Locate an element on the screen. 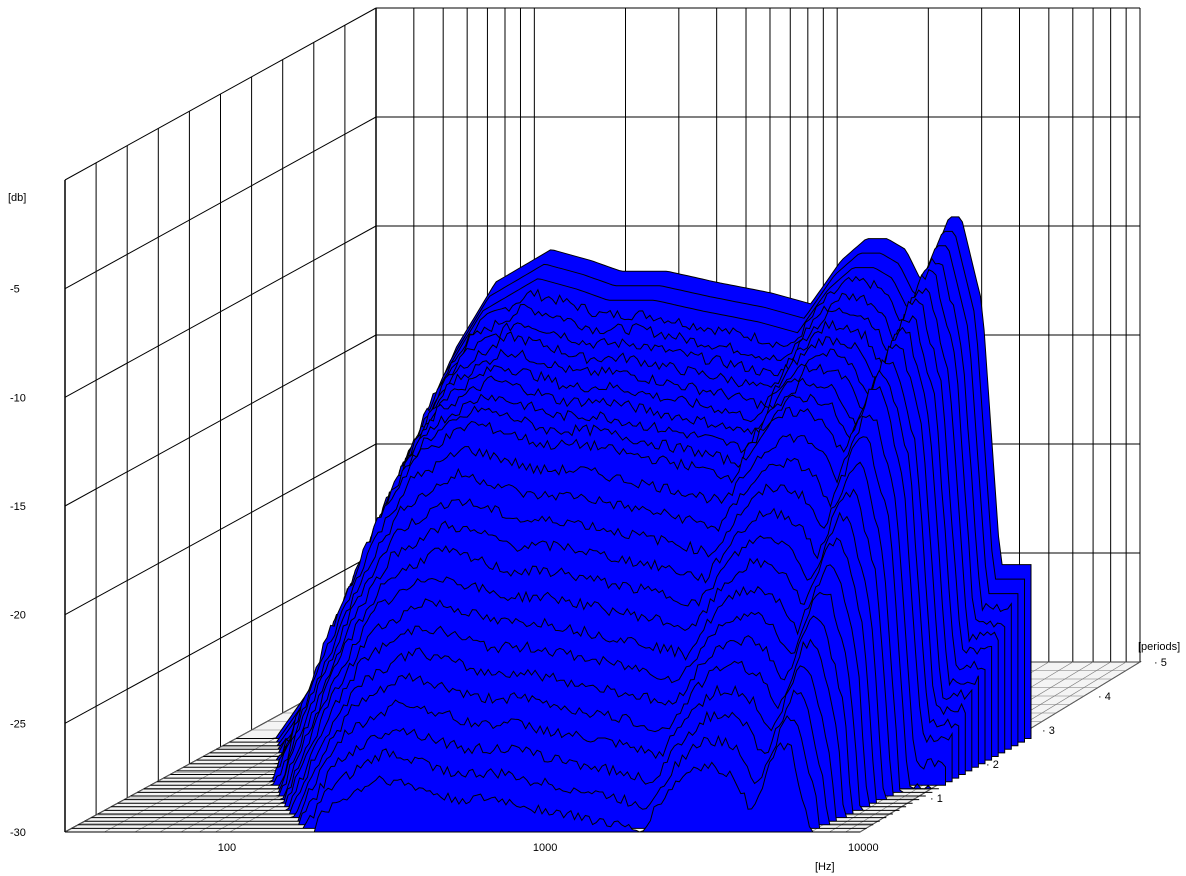  y-tick-label: -30 is located at coordinates (18, 833).